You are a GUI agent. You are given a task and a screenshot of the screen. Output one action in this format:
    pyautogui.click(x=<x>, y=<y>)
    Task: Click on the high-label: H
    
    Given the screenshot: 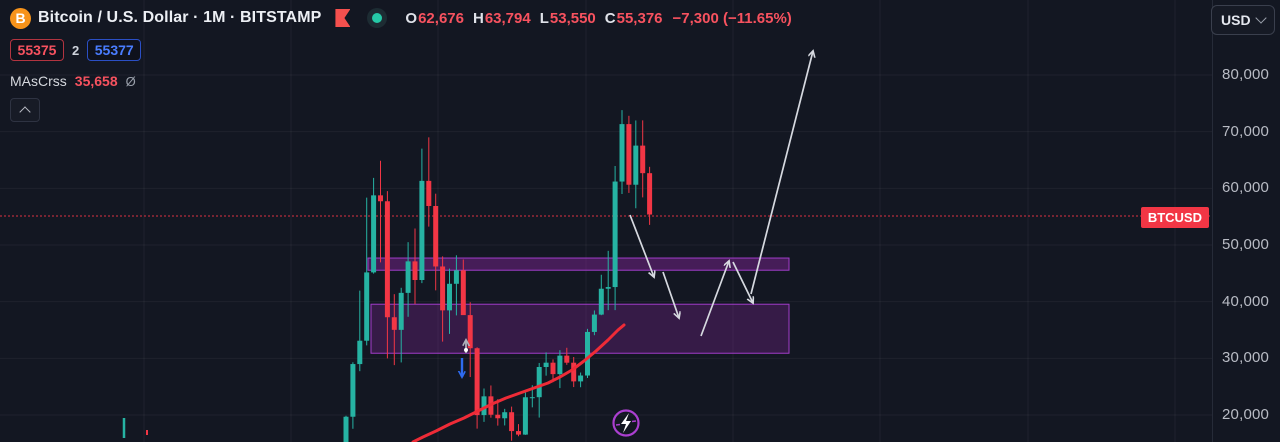 What is the action you would take?
    pyautogui.click(x=478, y=18)
    